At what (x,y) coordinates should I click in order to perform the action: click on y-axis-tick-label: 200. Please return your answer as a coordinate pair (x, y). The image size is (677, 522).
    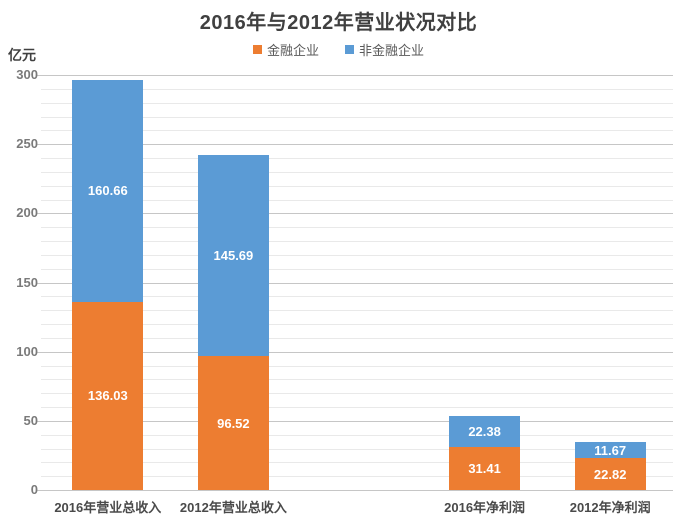
    Looking at the image, I should click on (27, 213).